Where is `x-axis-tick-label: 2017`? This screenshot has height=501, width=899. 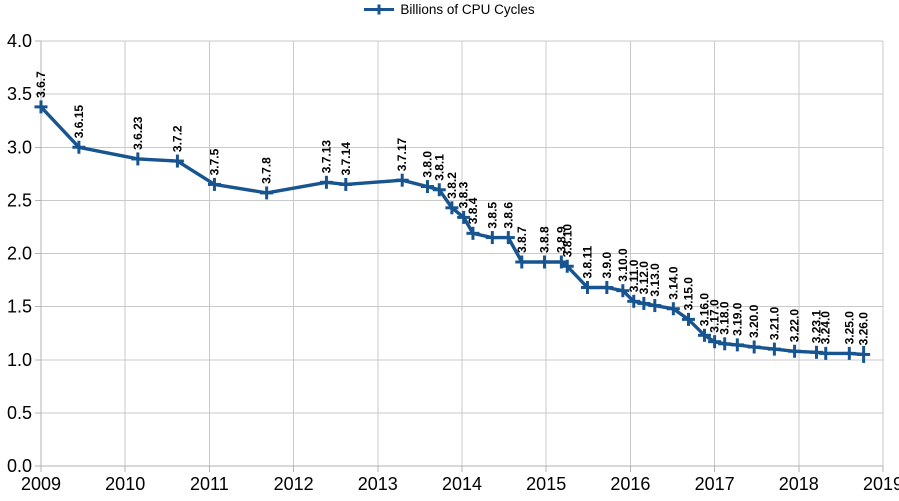 x-axis-tick-label: 2017 is located at coordinates (715, 484).